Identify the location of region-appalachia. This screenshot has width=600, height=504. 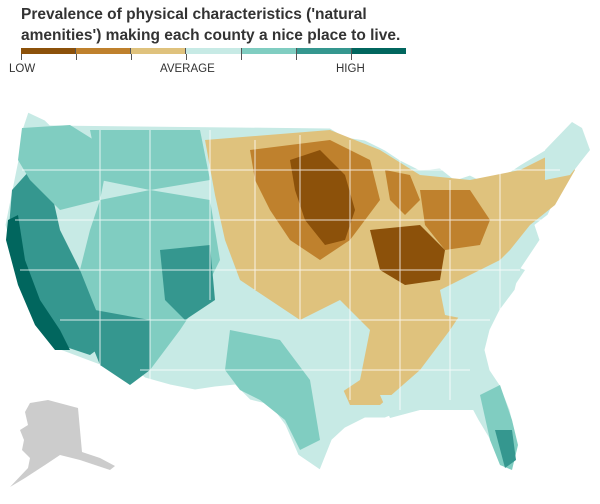
(482, 290).